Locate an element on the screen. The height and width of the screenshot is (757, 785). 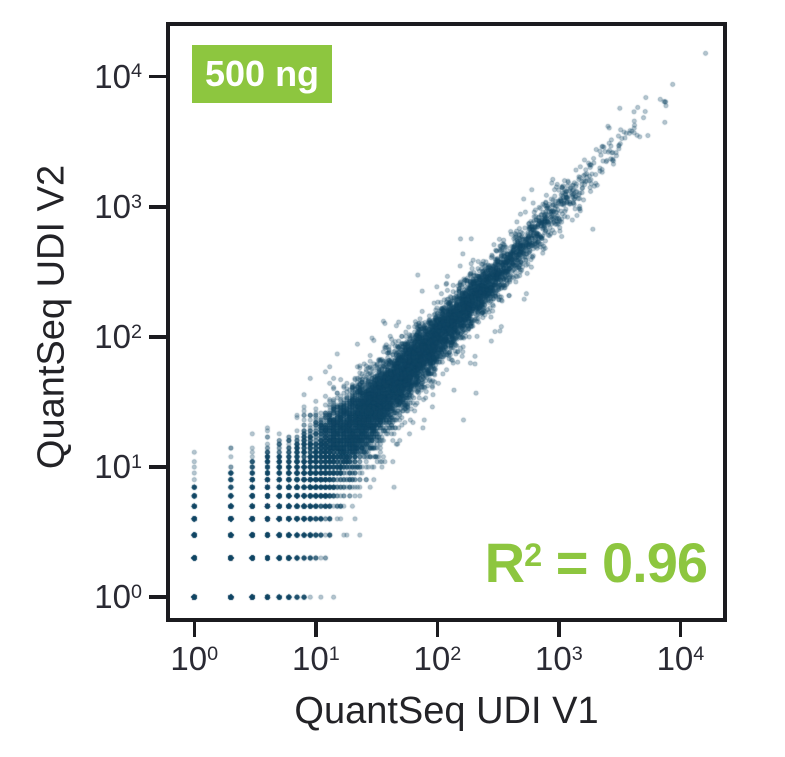
x-tick-label: 104 is located at coordinates (680, 659).